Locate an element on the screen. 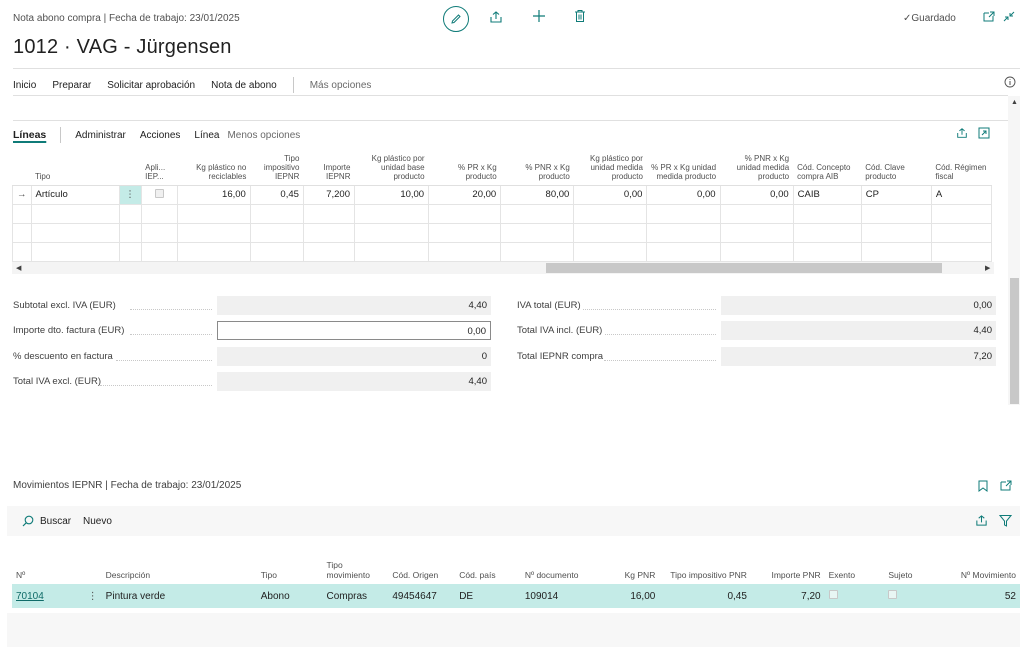 This screenshot has width=1020, height=647. col-cod-origen: Cód. Origen is located at coordinates (415, 575).